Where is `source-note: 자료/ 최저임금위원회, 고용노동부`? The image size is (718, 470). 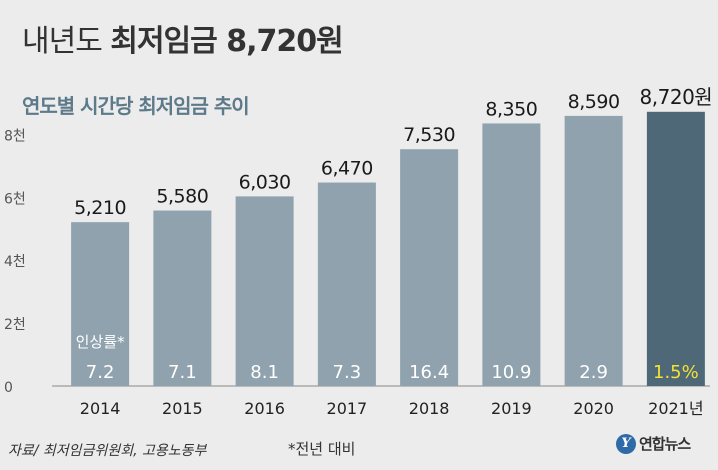 source-note: 자료/ 최저임금위원회, 고용노동부 is located at coordinates (107, 451).